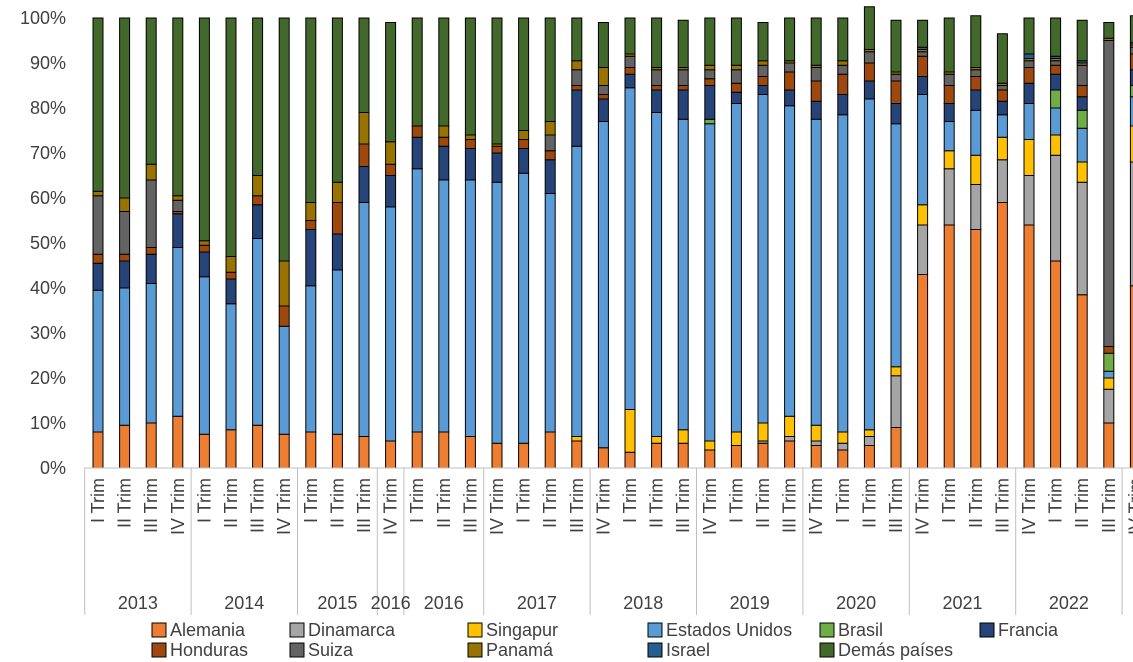  What do you see at coordinates (391, 603) in the screenshot?
I see `year-label: 2016` at bounding box center [391, 603].